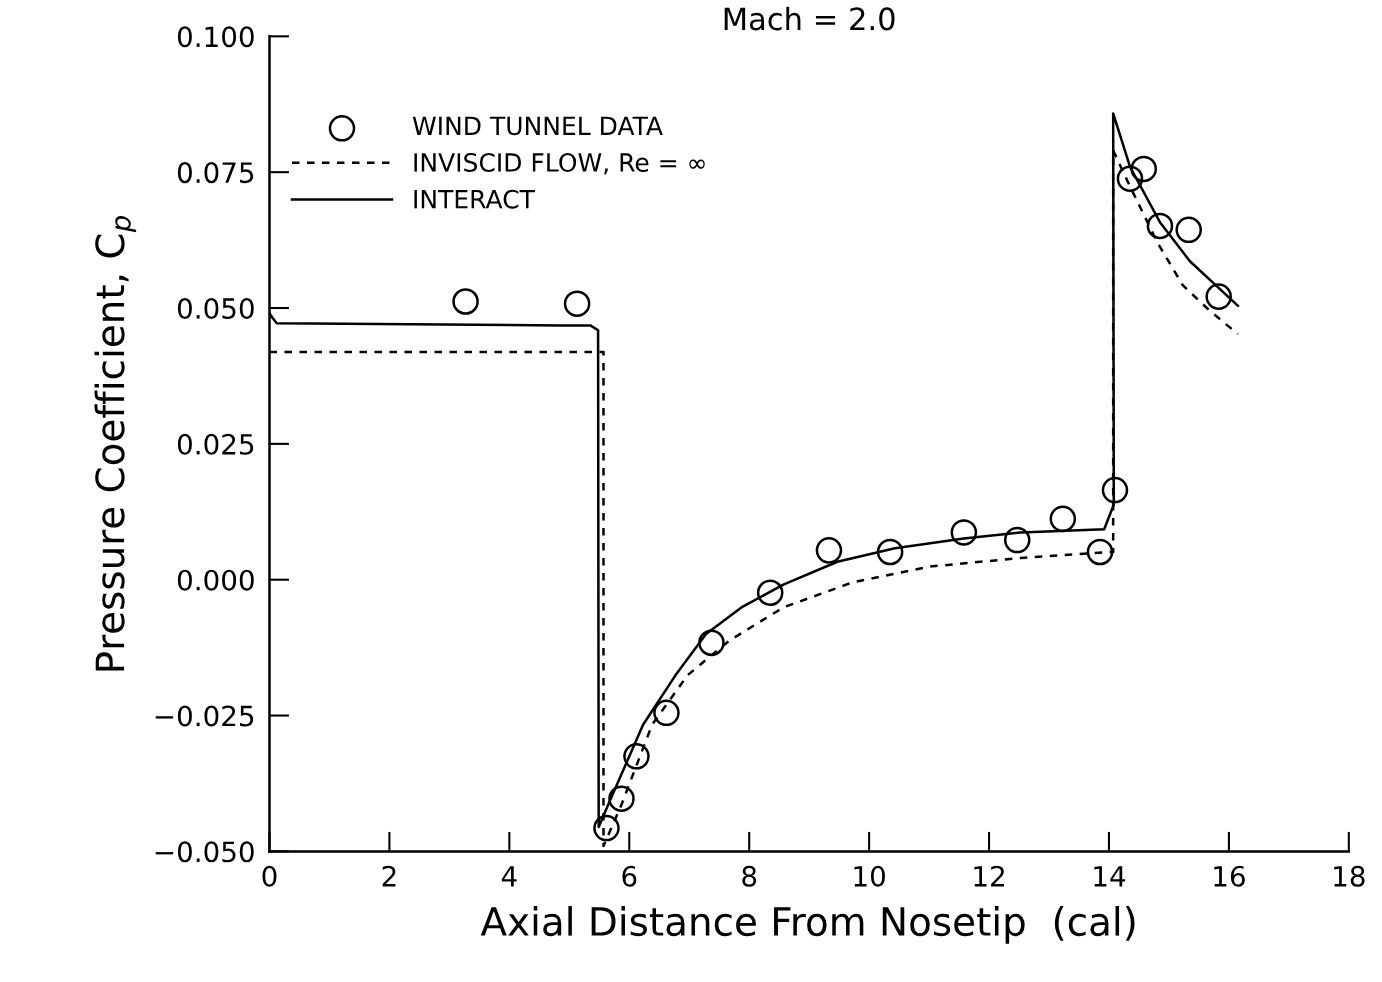 This screenshot has width=1382, height=982. I want to click on y-tick-label: −0.025, so click(204, 716).